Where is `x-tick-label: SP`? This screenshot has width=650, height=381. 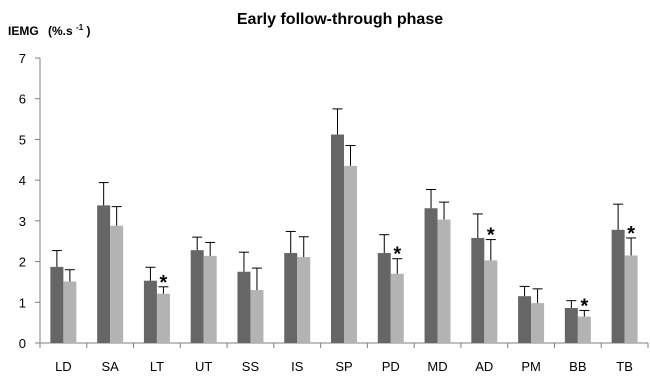 x-tick-label: SP is located at coordinates (343, 366).